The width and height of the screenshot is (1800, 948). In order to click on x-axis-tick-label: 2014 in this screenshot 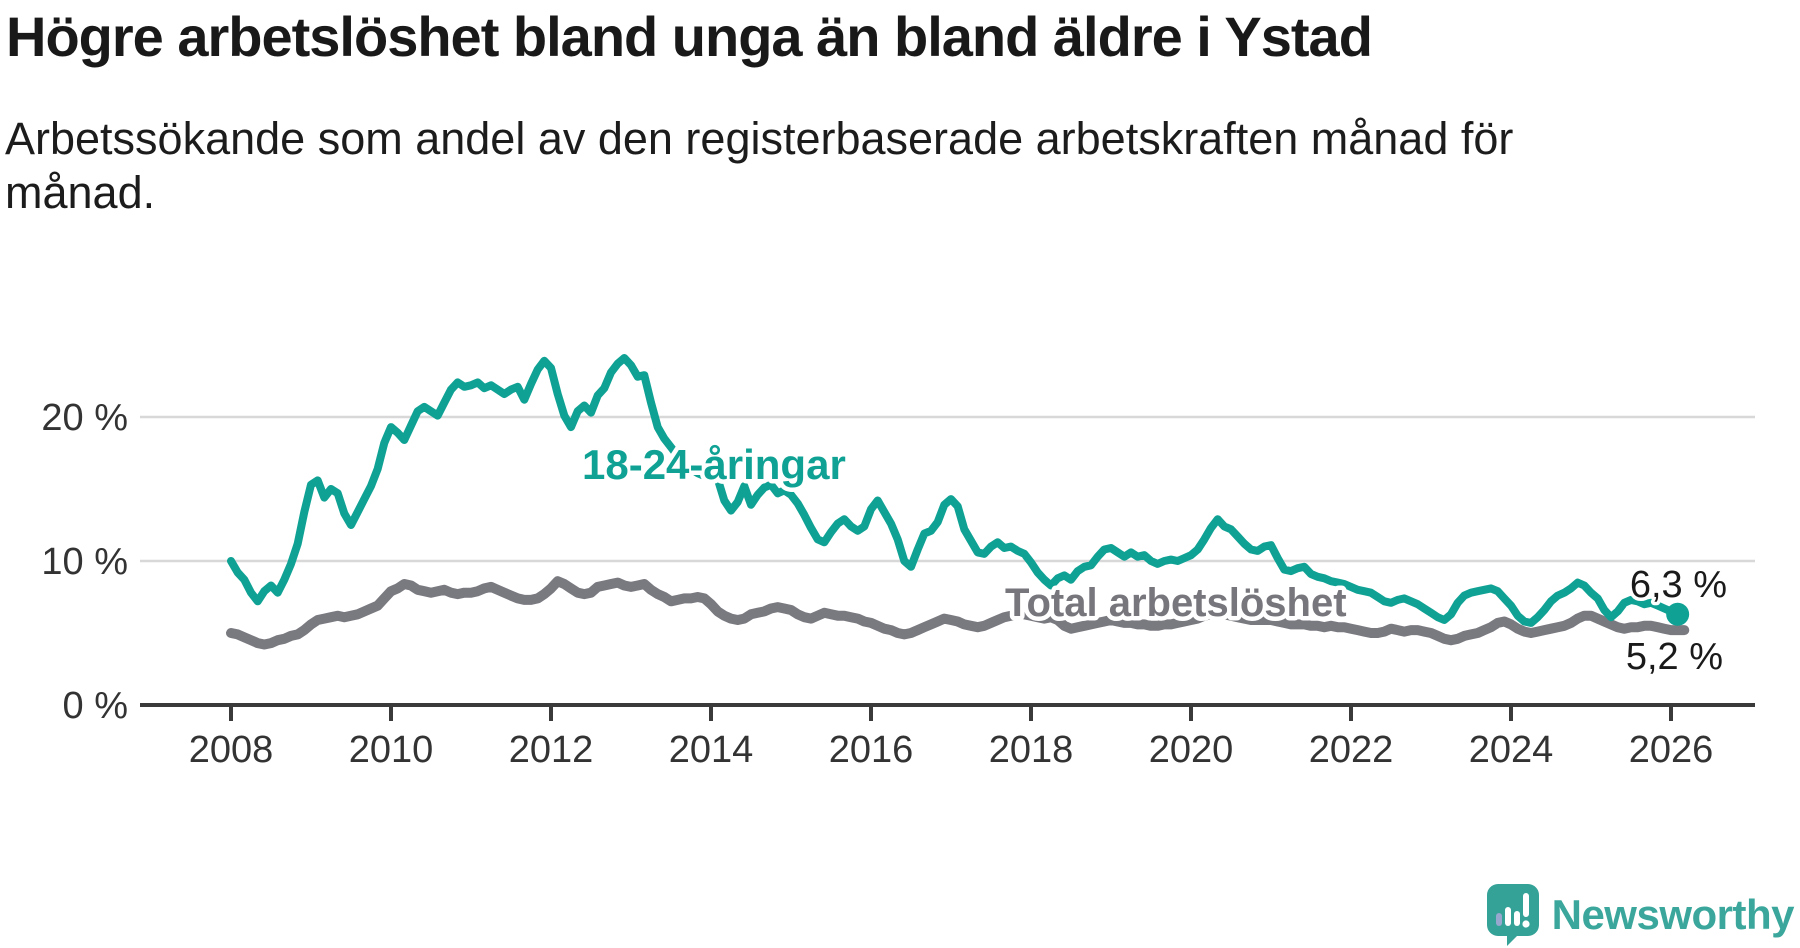, I will do `click(711, 750)`.